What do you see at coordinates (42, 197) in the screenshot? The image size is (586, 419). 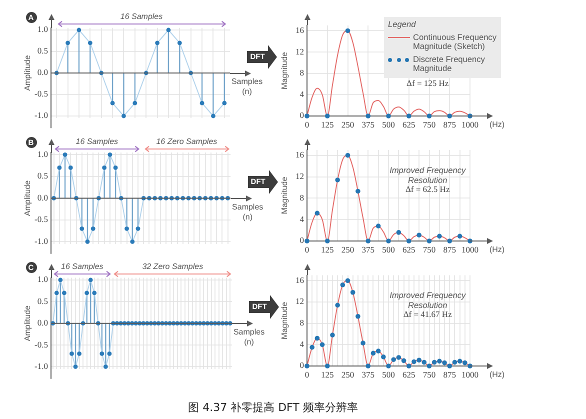 I see `y-tick-label: 0.0` at bounding box center [42, 197].